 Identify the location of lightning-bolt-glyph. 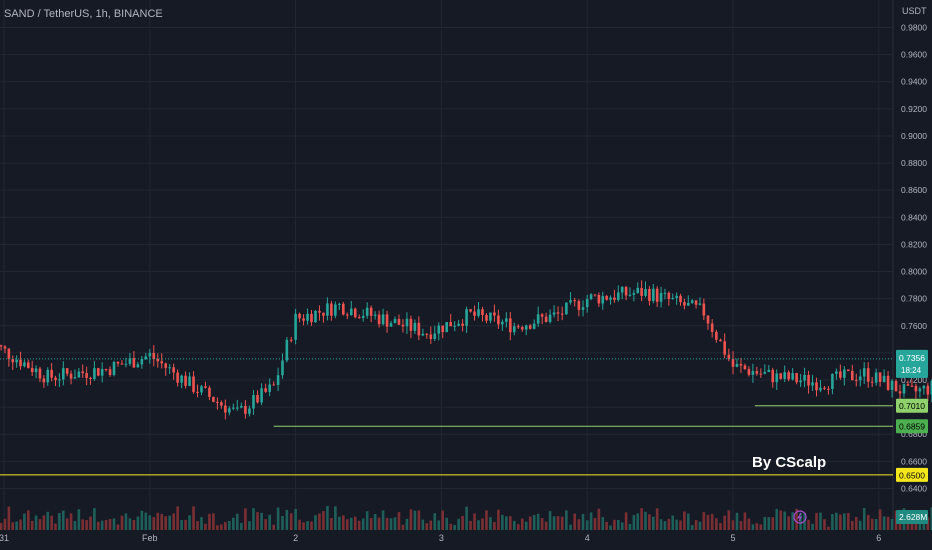
(799, 517).